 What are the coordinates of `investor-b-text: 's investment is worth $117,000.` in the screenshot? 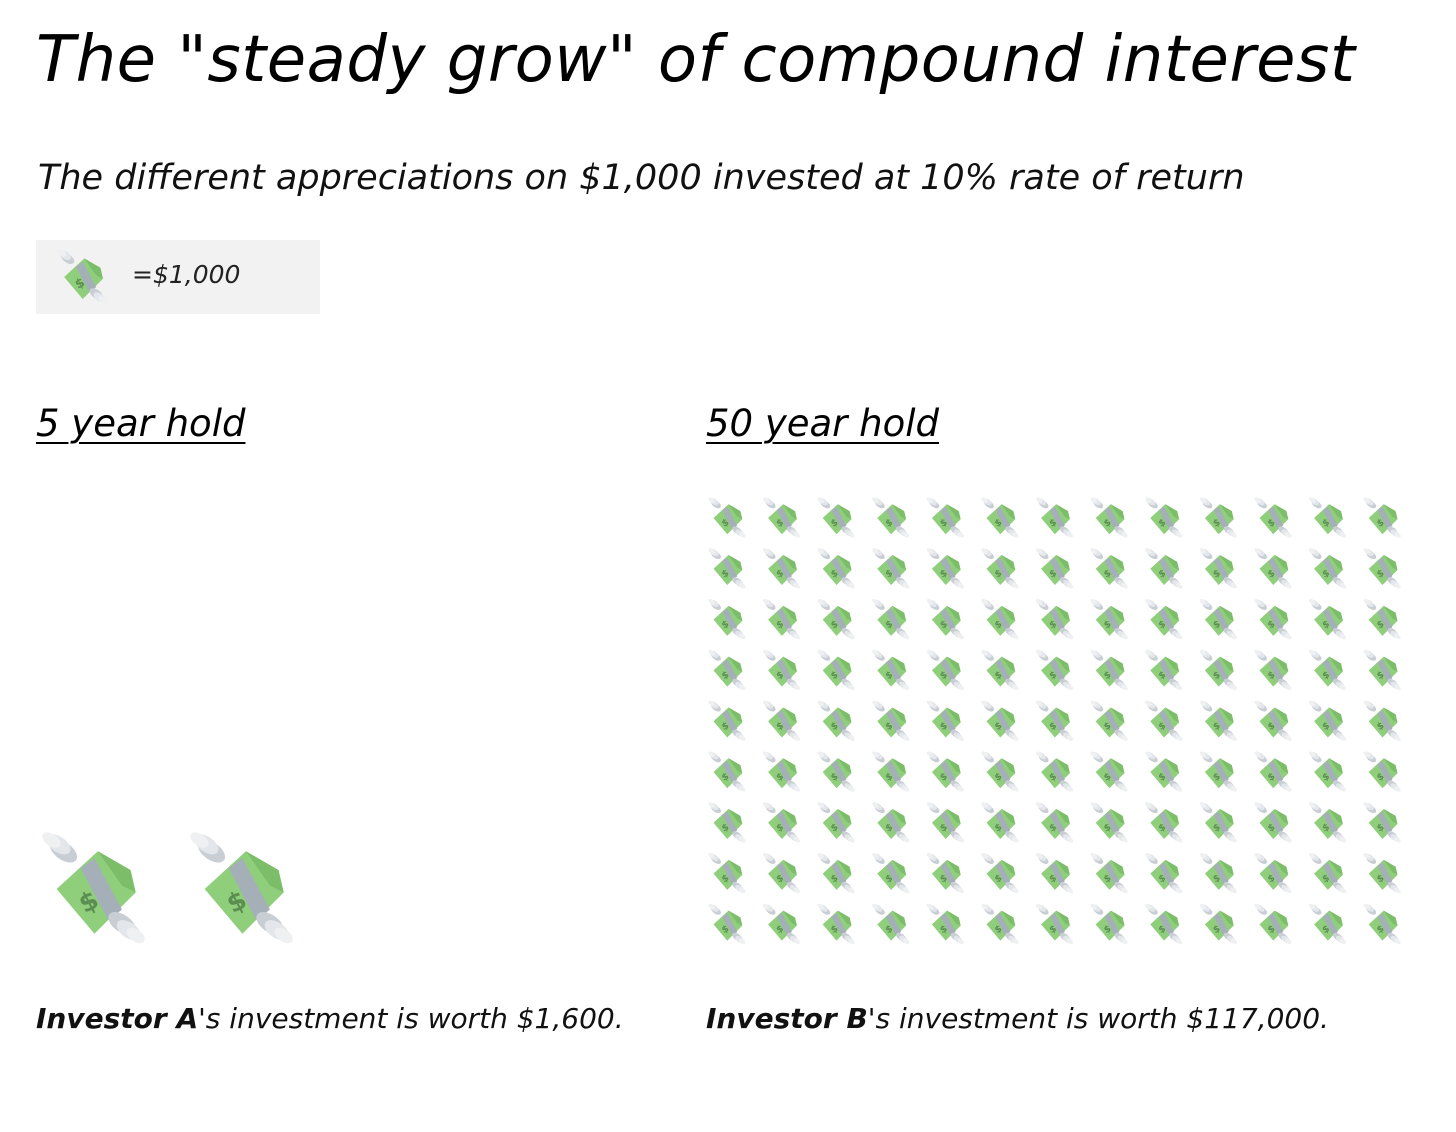 It's located at (1098, 1018).